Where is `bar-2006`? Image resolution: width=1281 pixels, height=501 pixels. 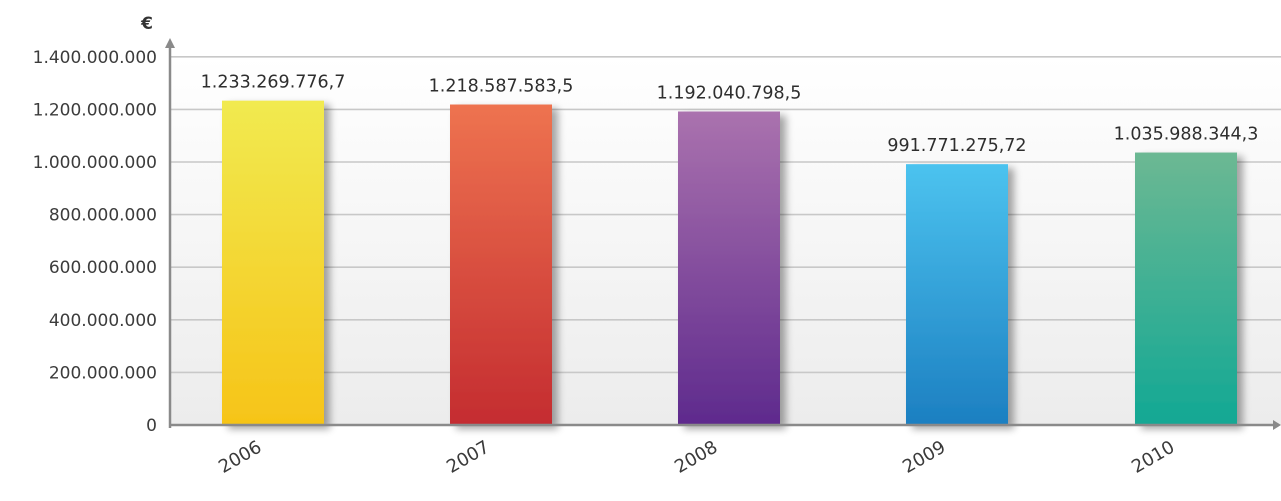 bar-2006 is located at coordinates (273, 262).